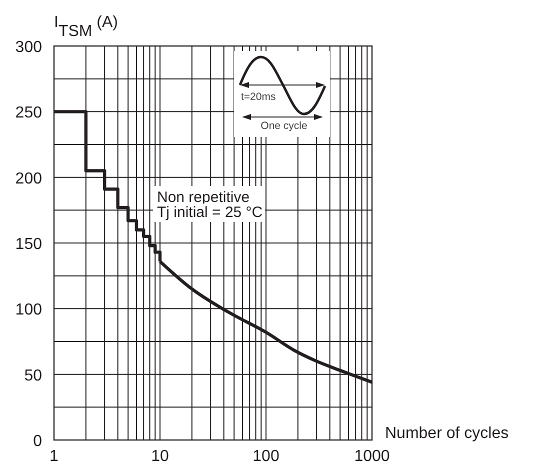 Image resolution: width=549 pixels, height=466 pixels. What do you see at coordinates (203, 197) in the screenshot?
I see `annotation: Non repetitive` at bounding box center [203, 197].